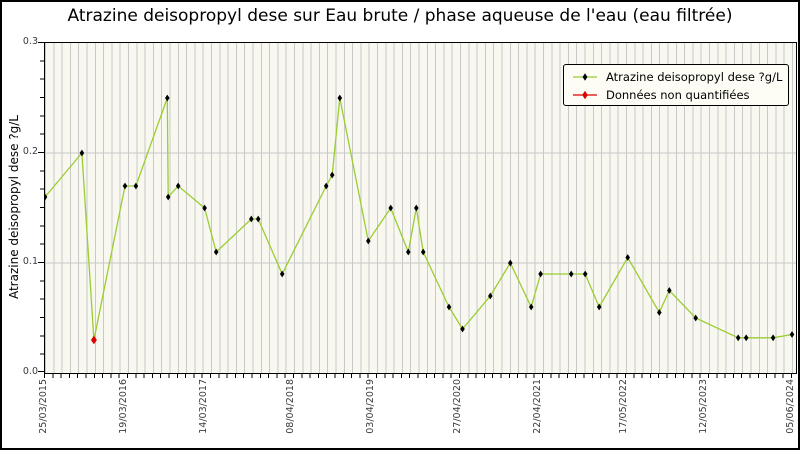 This screenshot has width=800, height=450. I want to click on x-tick-label: 14/03/2017, so click(204, 406).